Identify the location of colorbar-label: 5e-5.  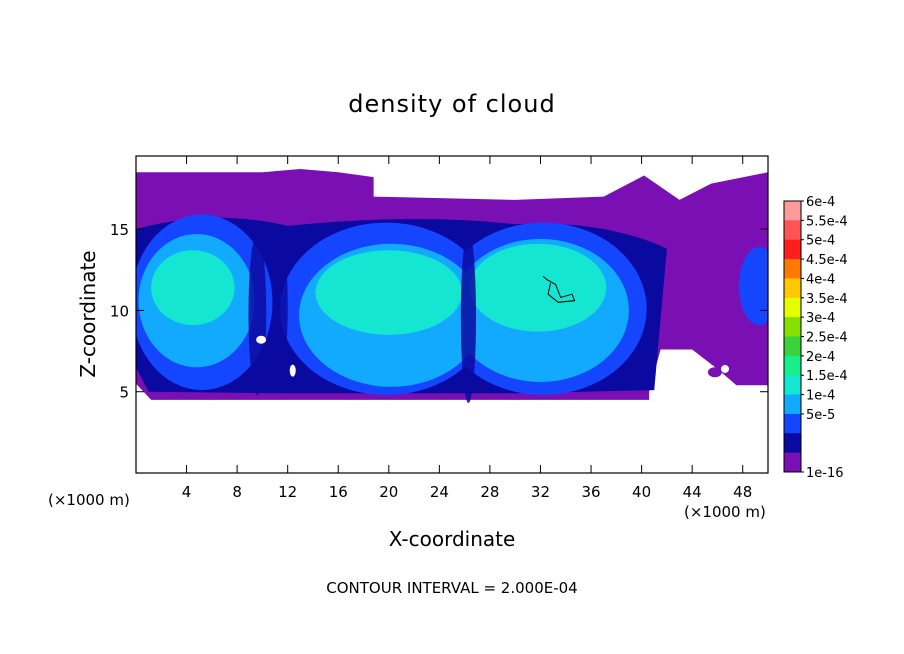
(820, 415).